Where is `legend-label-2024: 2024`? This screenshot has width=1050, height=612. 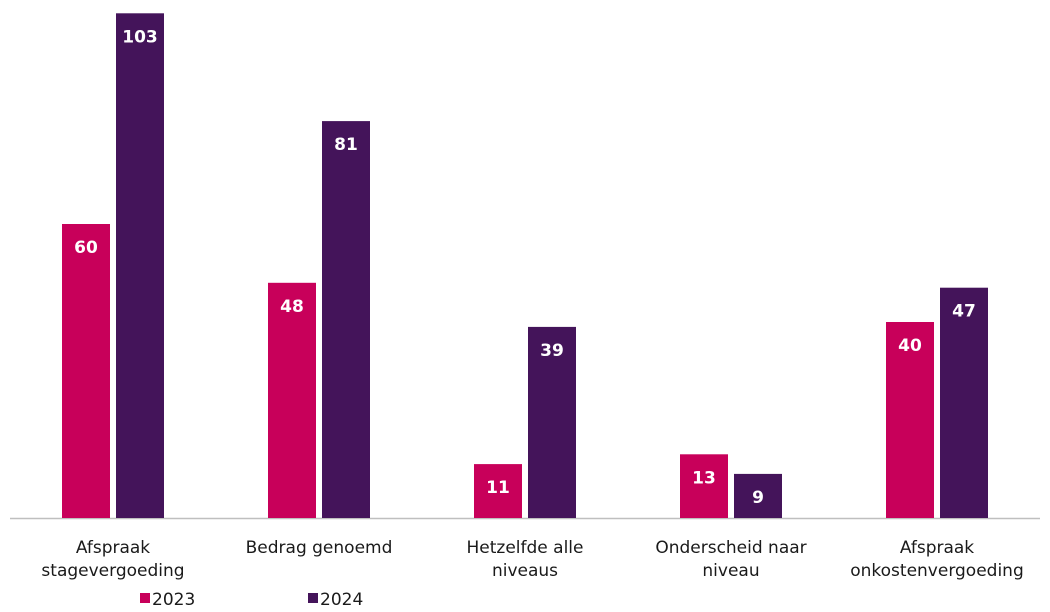
legend-label-2024: 2024 is located at coordinates (341, 600).